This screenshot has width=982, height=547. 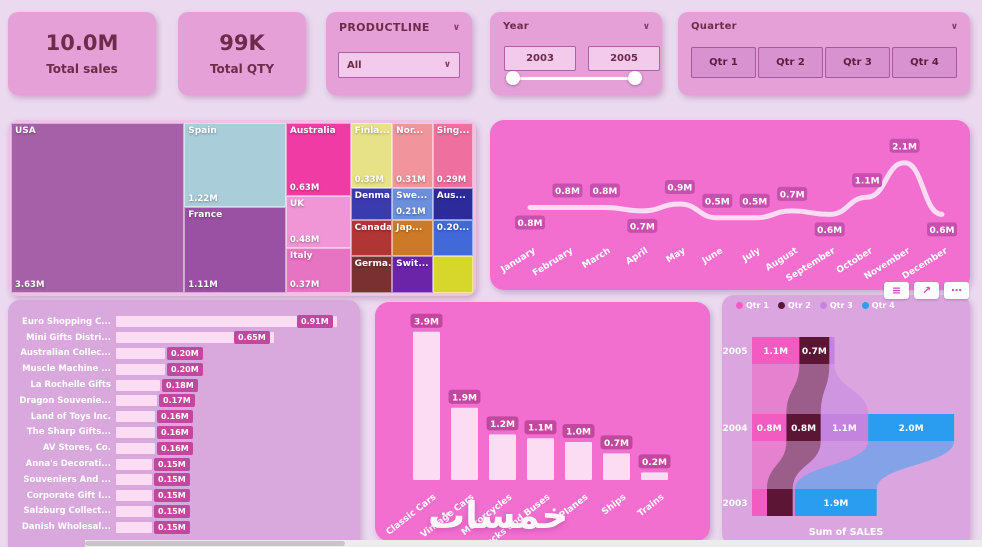 What do you see at coordinates (452, 274) in the screenshot?
I see `treemap-tile-unlabeled` at bounding box center [452, 274].